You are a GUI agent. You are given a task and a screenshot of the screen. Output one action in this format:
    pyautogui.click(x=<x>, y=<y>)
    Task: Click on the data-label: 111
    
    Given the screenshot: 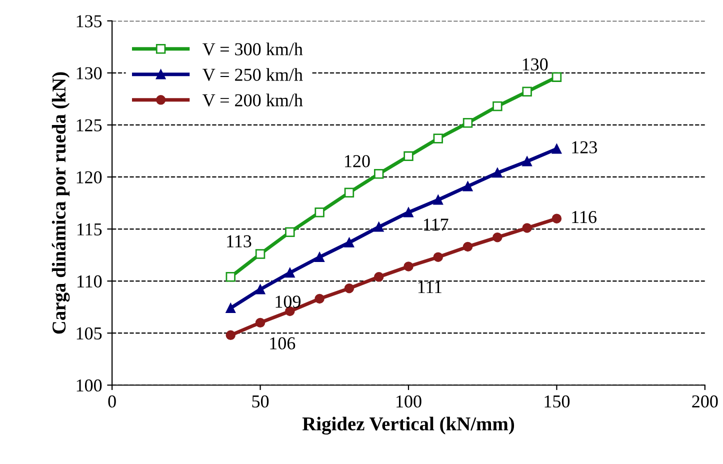 What is the action you would take?
    pyautogui.click(x=430, y=287)
    